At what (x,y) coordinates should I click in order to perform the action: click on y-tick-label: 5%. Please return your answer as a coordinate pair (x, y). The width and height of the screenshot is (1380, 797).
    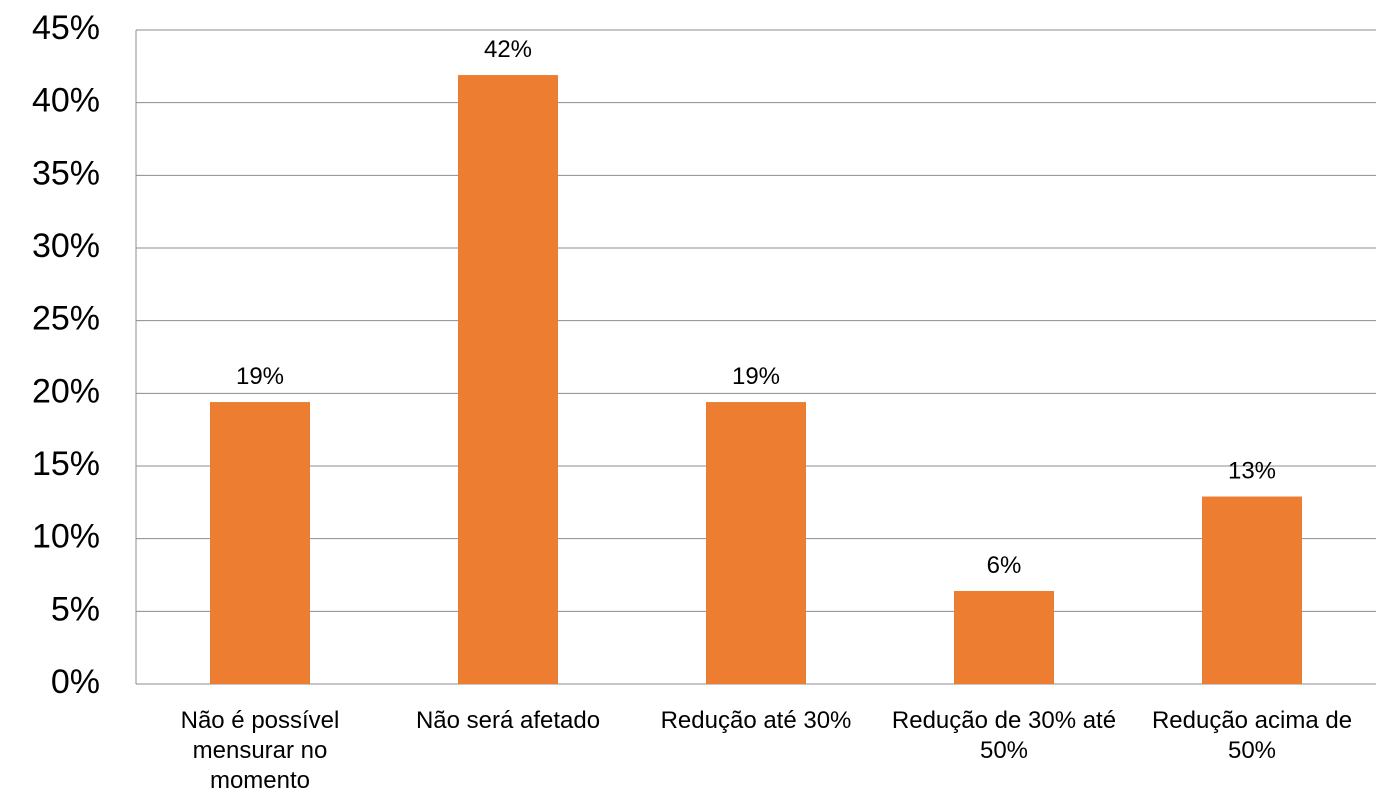
    Looking at the image, I should click on (75, 609).